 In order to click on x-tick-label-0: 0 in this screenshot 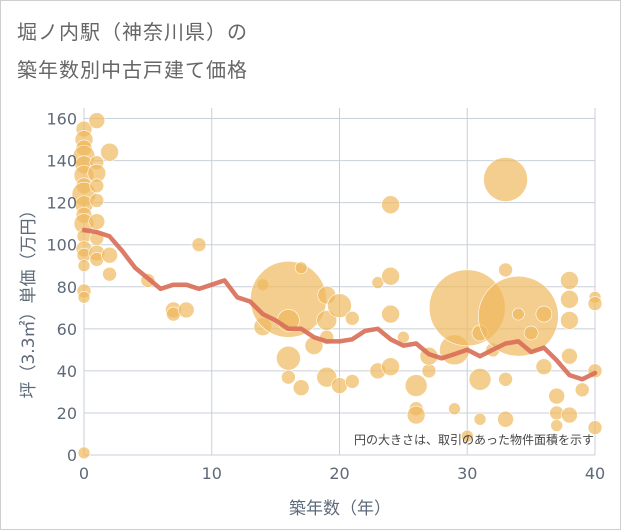, I will do `click(84, 473)`.